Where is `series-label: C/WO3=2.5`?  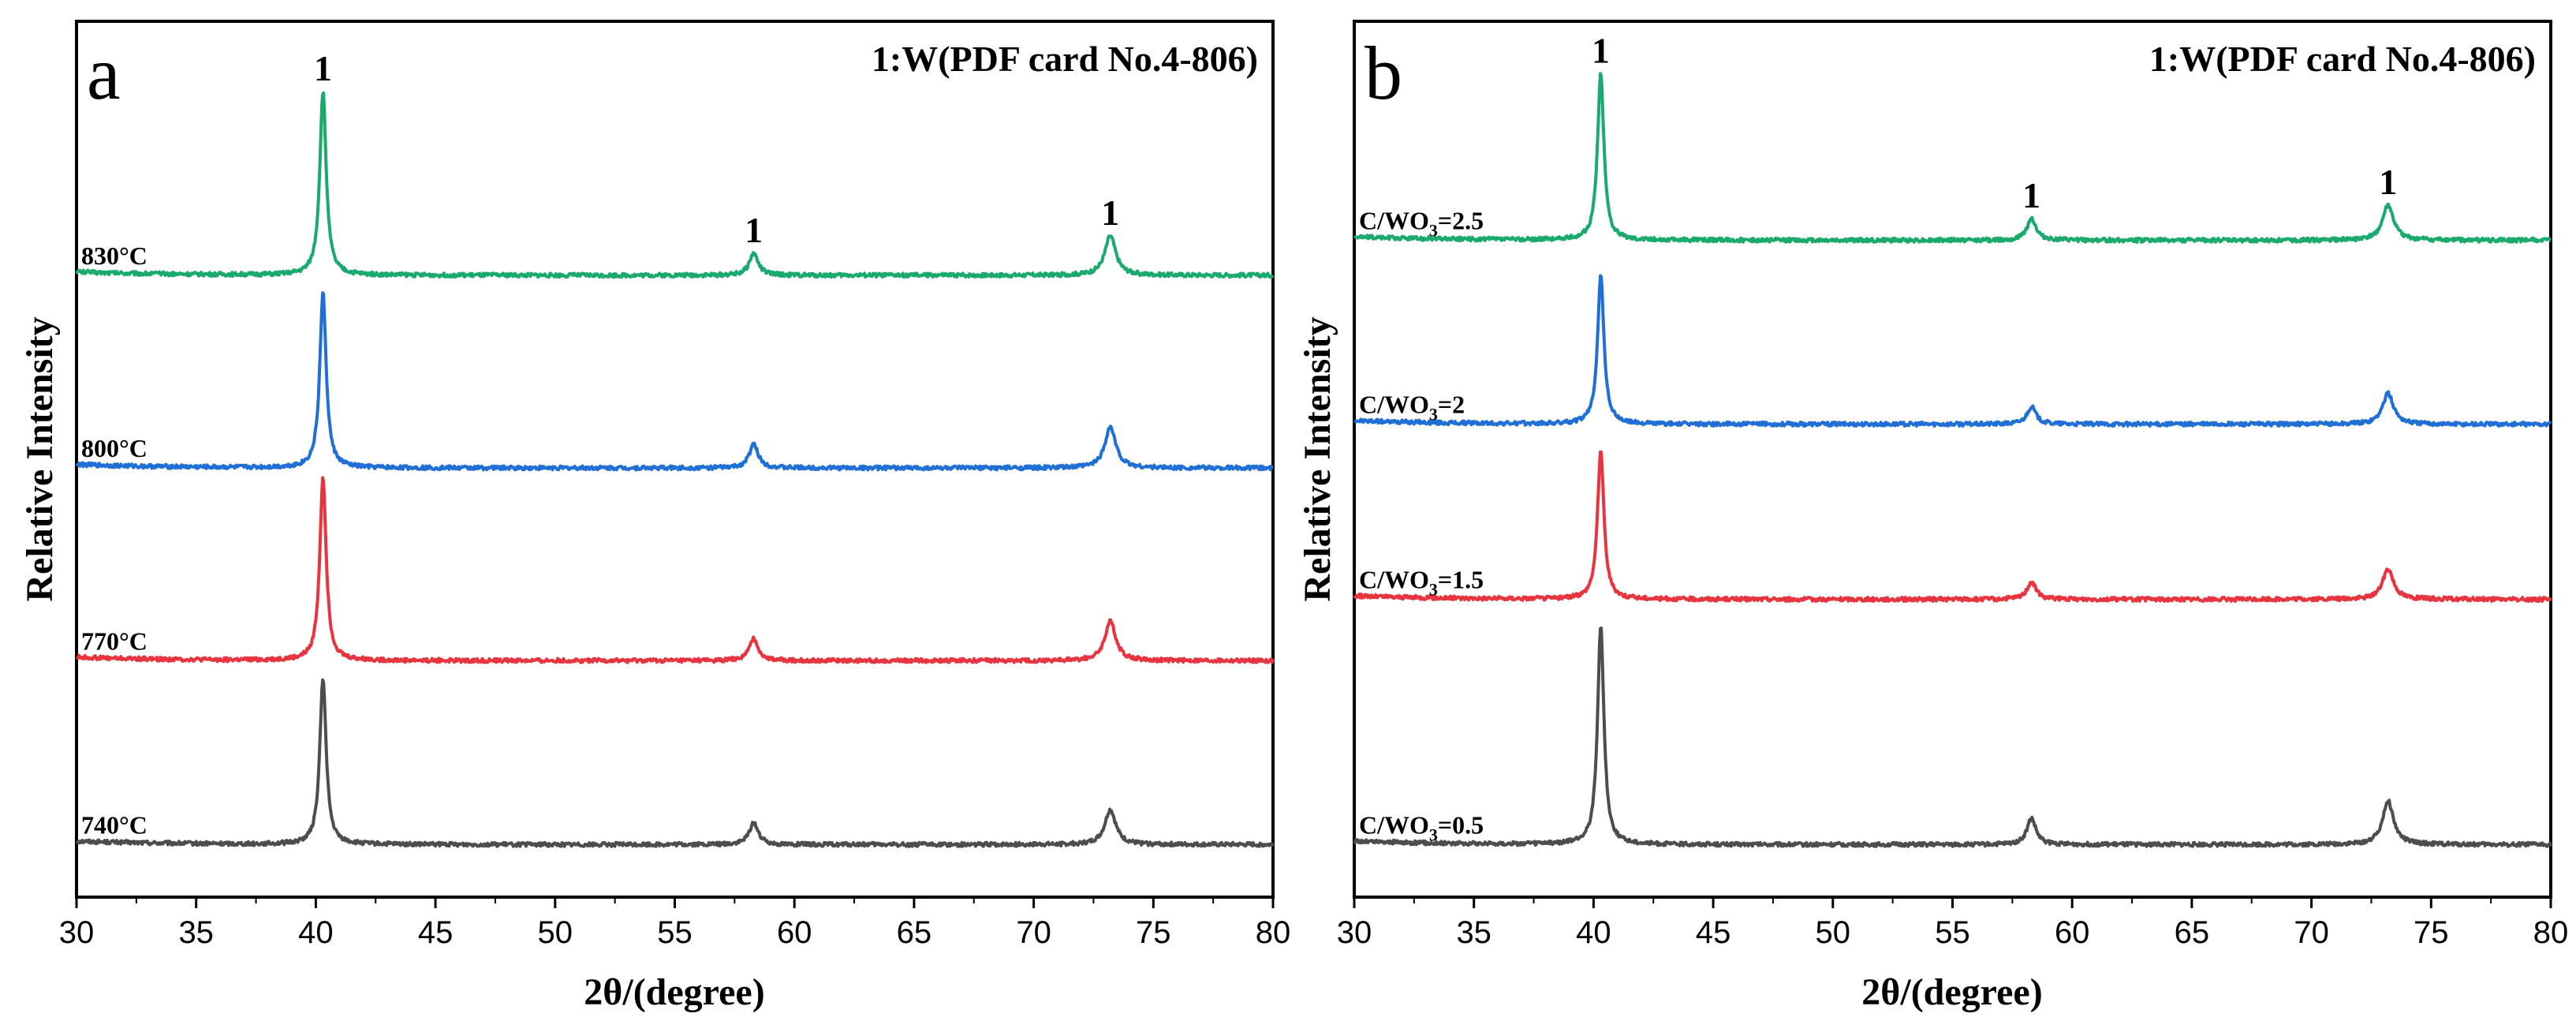
series-label: C/WO3=2.5 is located at coordinates (1421, 224).